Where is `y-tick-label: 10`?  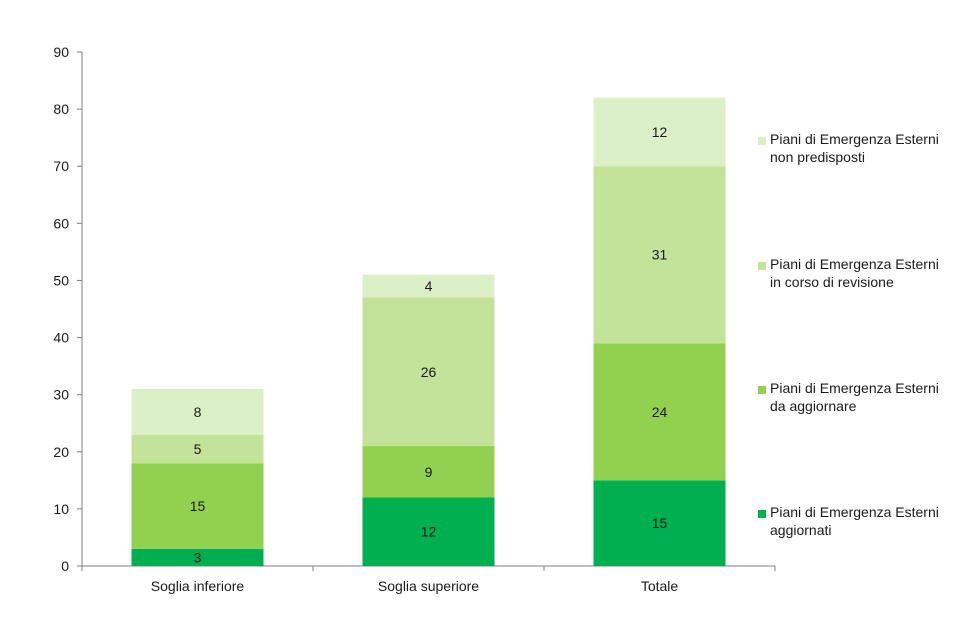
y-tick-label: 10 is located at coordinates (61, 509).